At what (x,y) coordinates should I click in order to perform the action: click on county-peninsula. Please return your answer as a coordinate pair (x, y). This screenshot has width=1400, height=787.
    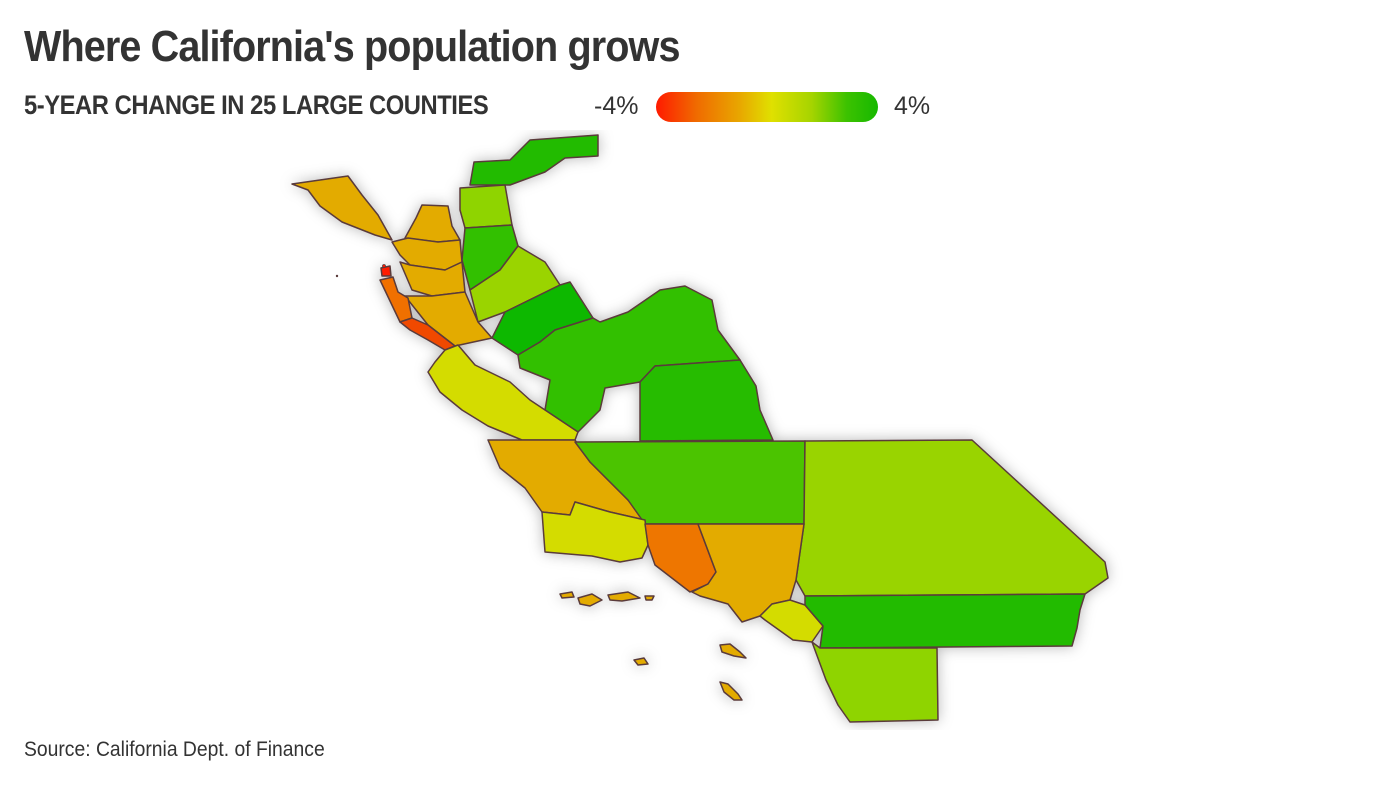
    Looking at the image, I should click on (396, 299).